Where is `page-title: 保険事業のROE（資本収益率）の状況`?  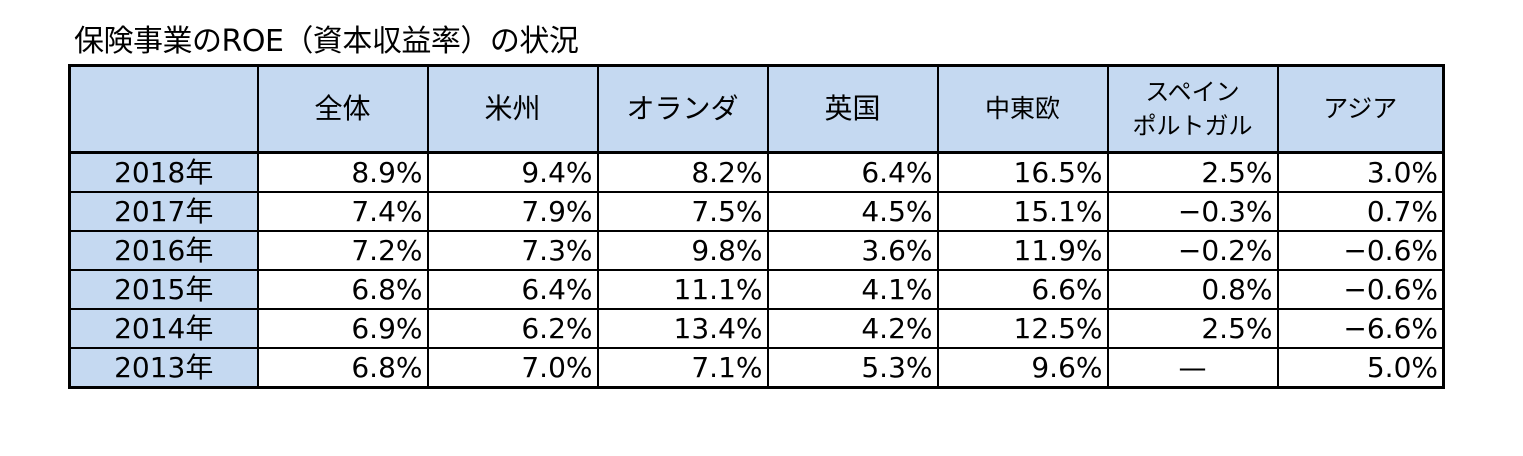 page-title: 保険事業のROE（資本収益率）の状況 is located at coordinates (326, 41).